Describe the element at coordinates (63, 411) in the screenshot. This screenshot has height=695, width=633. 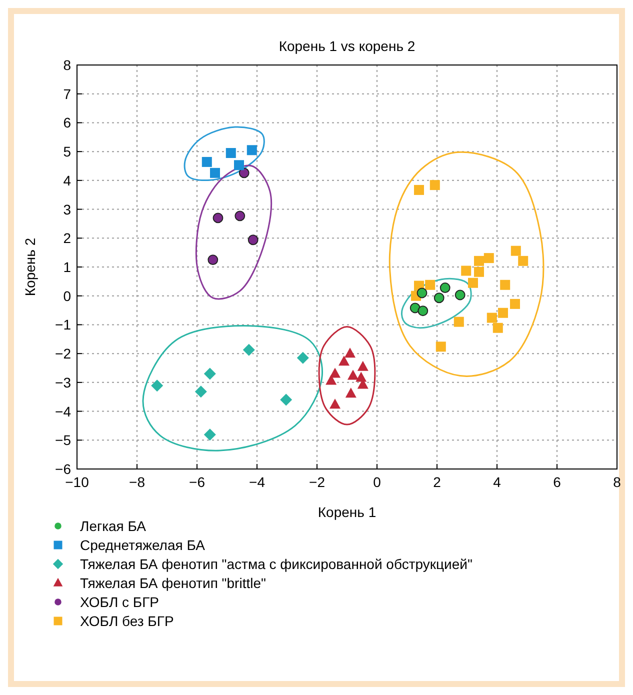
I see `y-tick-label: −4` at that location.